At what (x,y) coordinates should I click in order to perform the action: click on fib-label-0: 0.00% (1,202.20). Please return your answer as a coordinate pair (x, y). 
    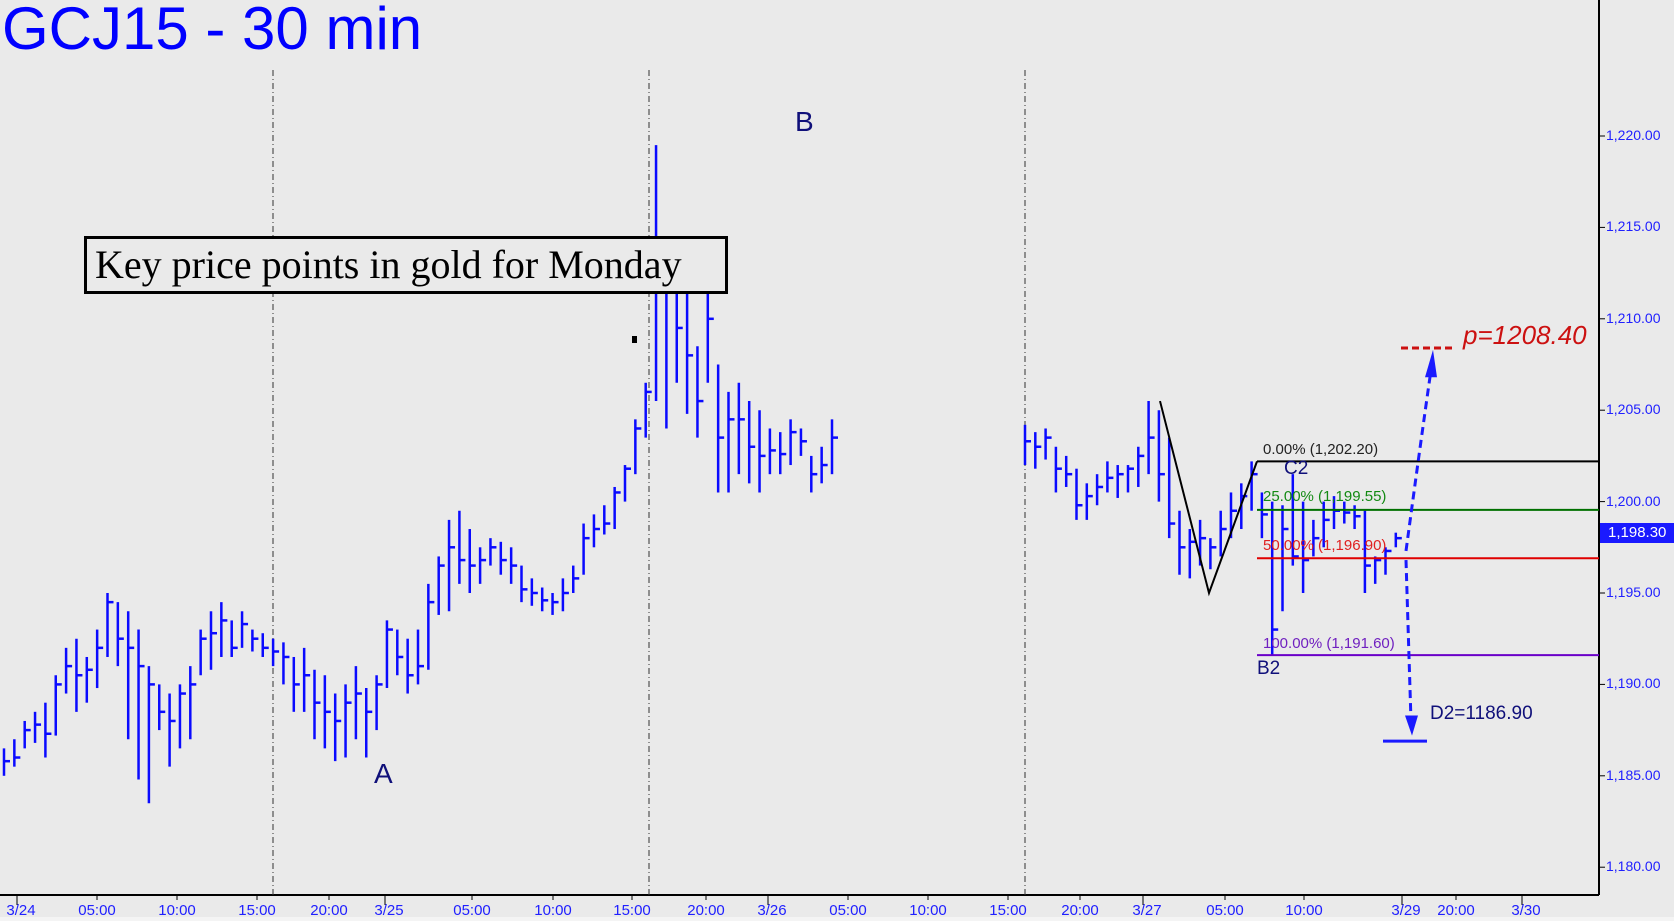
    Looking at the image, I should click on (1321, 449).